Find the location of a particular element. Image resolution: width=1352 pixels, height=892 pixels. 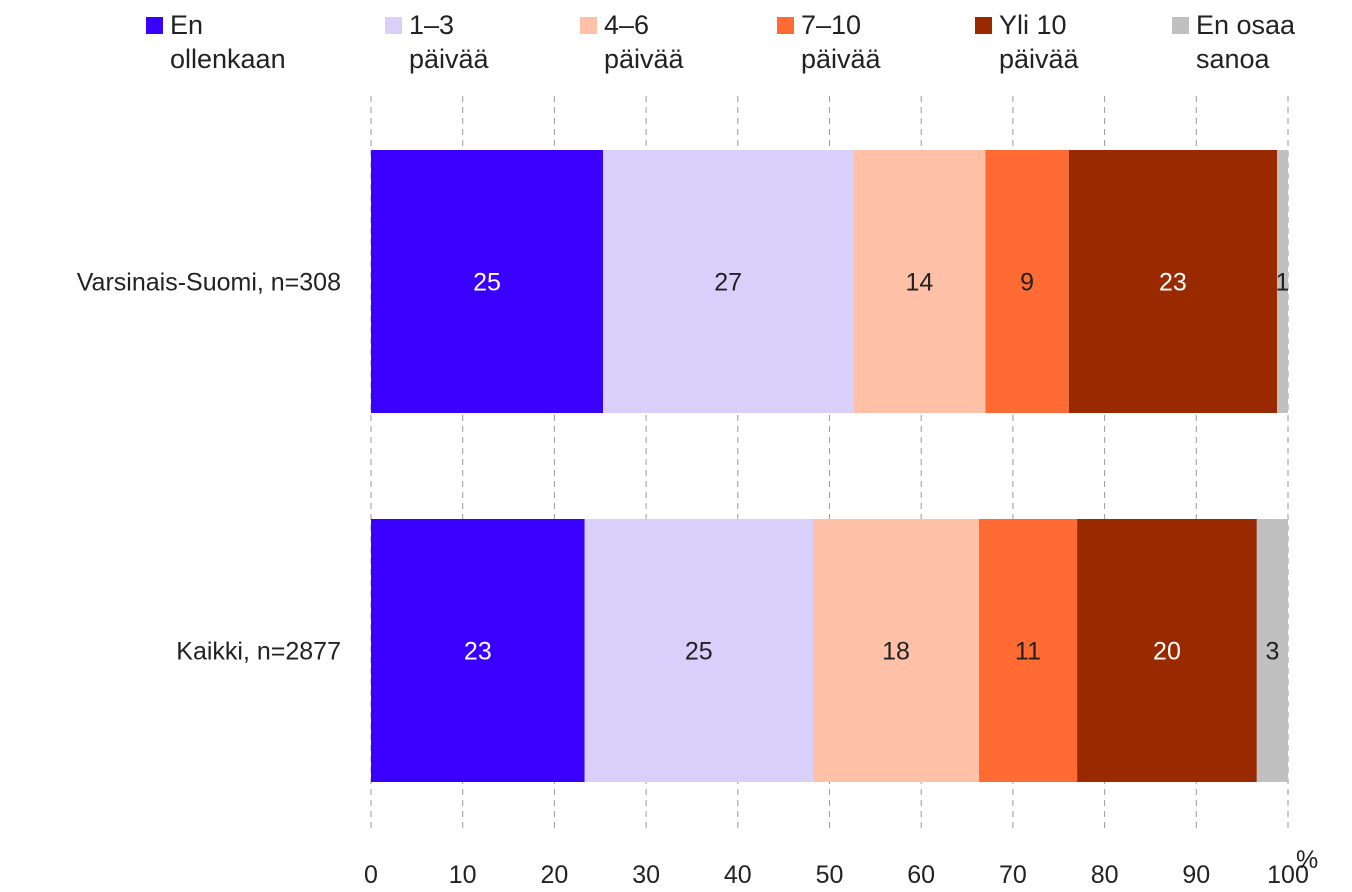

data-label: 18 is located at coordinates (896, 652).